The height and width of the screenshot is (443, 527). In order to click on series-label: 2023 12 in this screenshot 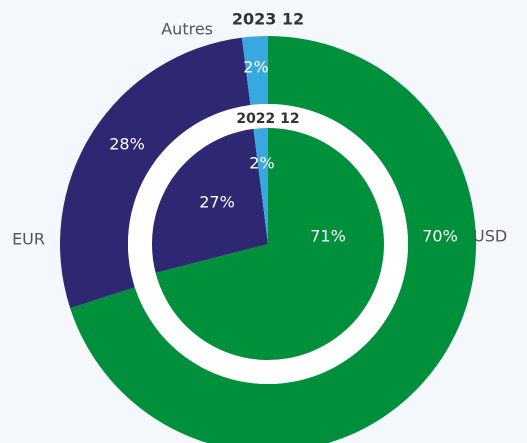, I will do `click(268, 19)`.